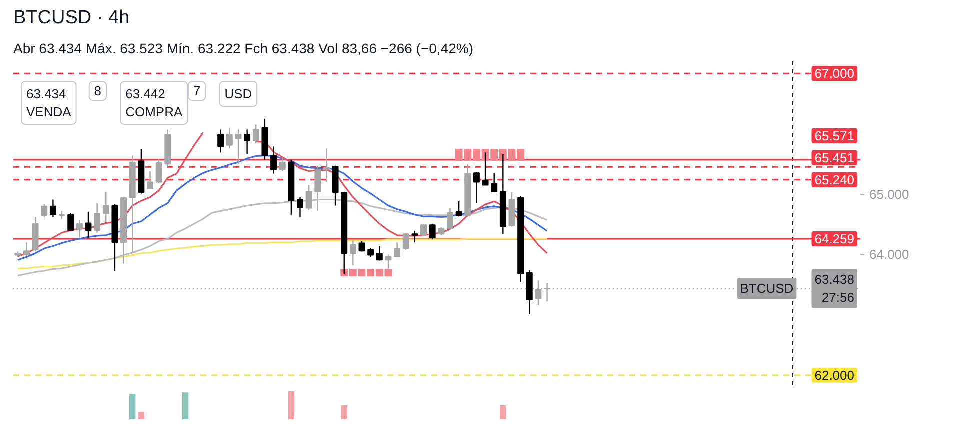  I want to click on annotation: 63.442 COMPRA, so click(154, 103).